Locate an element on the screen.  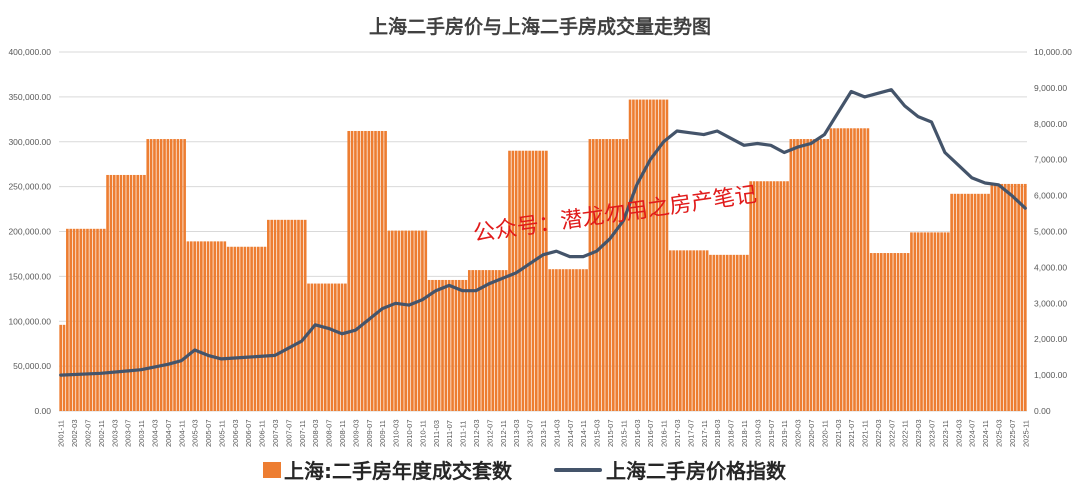
x-tick-label: 2016-11 is located at coordinates (664, 433).